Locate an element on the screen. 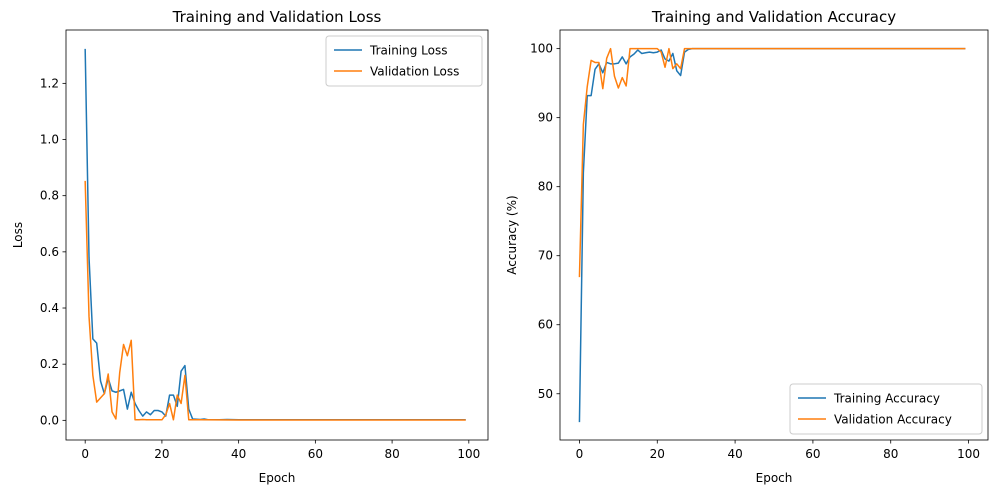 The image size is (1000, 500). loss-y-ticks: 0.0 0.2 0.4 0.6 0.8 1.0 1.2 is located at coordinates (53, 251).